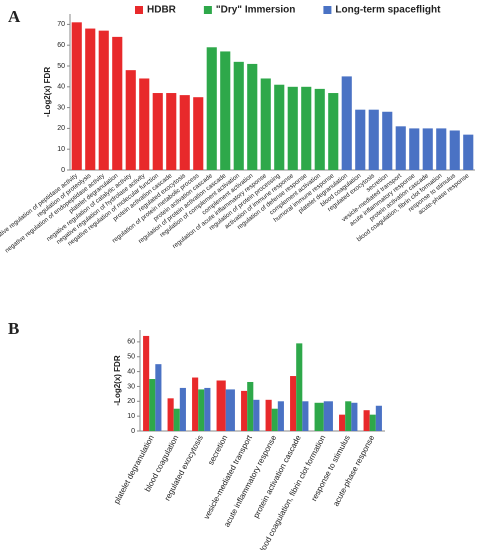 The height and width of the screenshot is (550, 483). What do you see at coordinates (13, 328) in the screenshot?
I see `panel-label: B` at bounding box center [13, 328].